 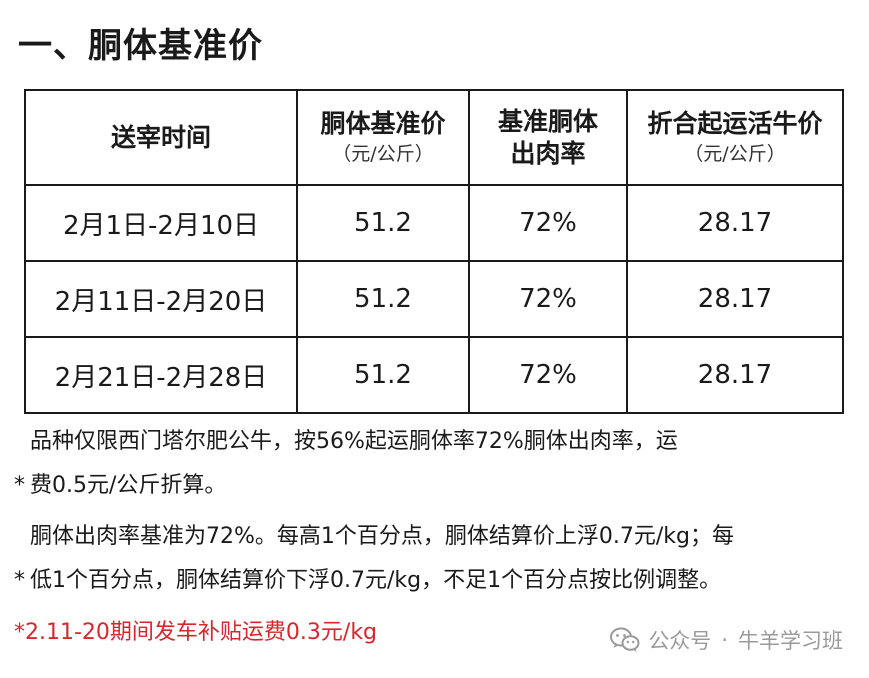 I want to click on header-live-cattle-price: 折合起运活牛价 （元/公斤）, so click(x=735, y=137).